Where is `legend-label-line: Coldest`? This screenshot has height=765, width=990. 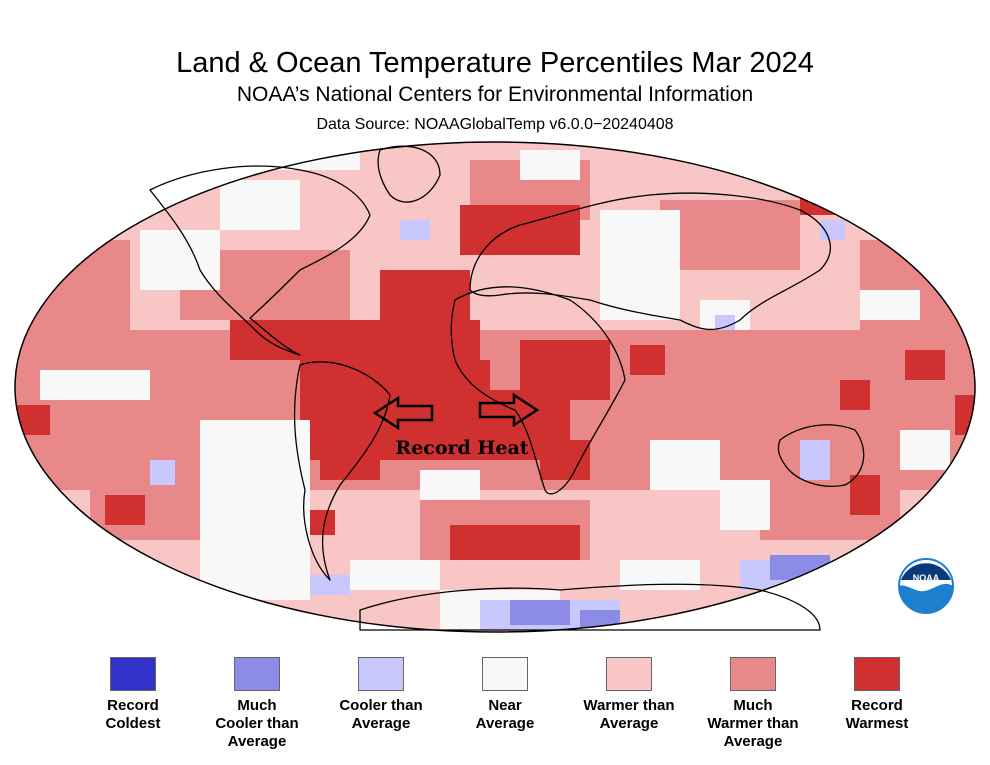
legend-label-line: Coldest is located at coordinates (133, 723).